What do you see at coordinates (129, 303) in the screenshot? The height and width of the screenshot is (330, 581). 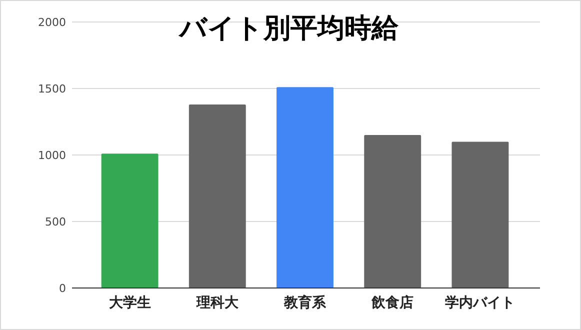 I see `x-tick-label: 大学生` at bounding box center [129, 303].